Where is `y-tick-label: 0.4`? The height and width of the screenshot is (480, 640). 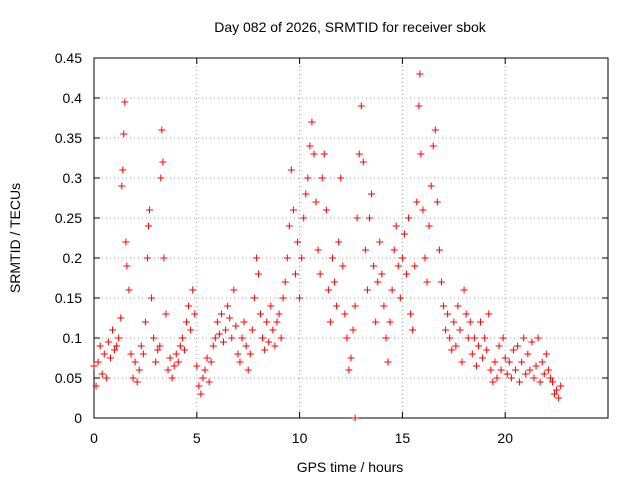
y-tick-label: 0.4 is located at coordinates (73, 98).